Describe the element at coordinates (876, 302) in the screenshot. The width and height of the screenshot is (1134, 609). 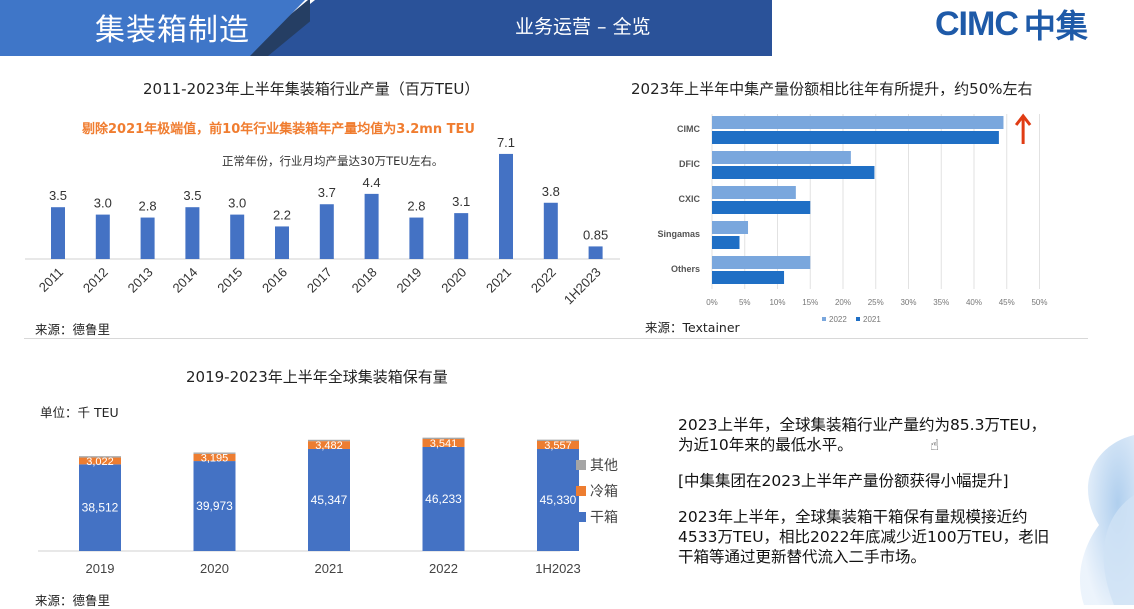
I see `x-tick-label: 25%` at that location.